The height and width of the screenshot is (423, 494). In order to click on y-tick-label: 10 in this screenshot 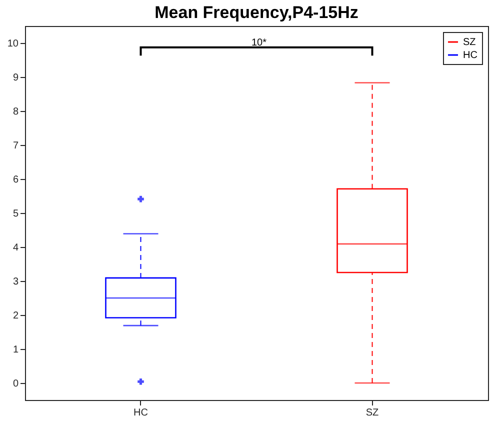, I will do `click(13, 44)`.